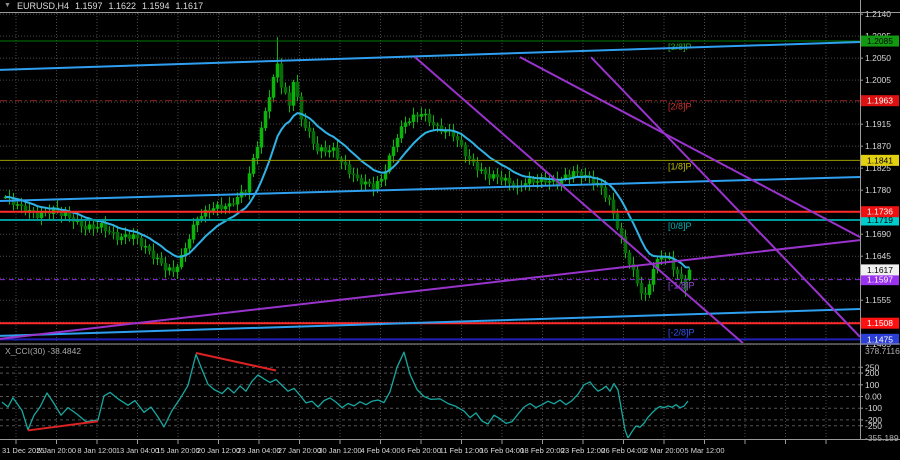 The height and width of the screenshot is (460, 900). What do you see at coordinates (880, 270) in the screenshot?
I see `current-price-badge: 1.1617` at bounding box center [880, 270].